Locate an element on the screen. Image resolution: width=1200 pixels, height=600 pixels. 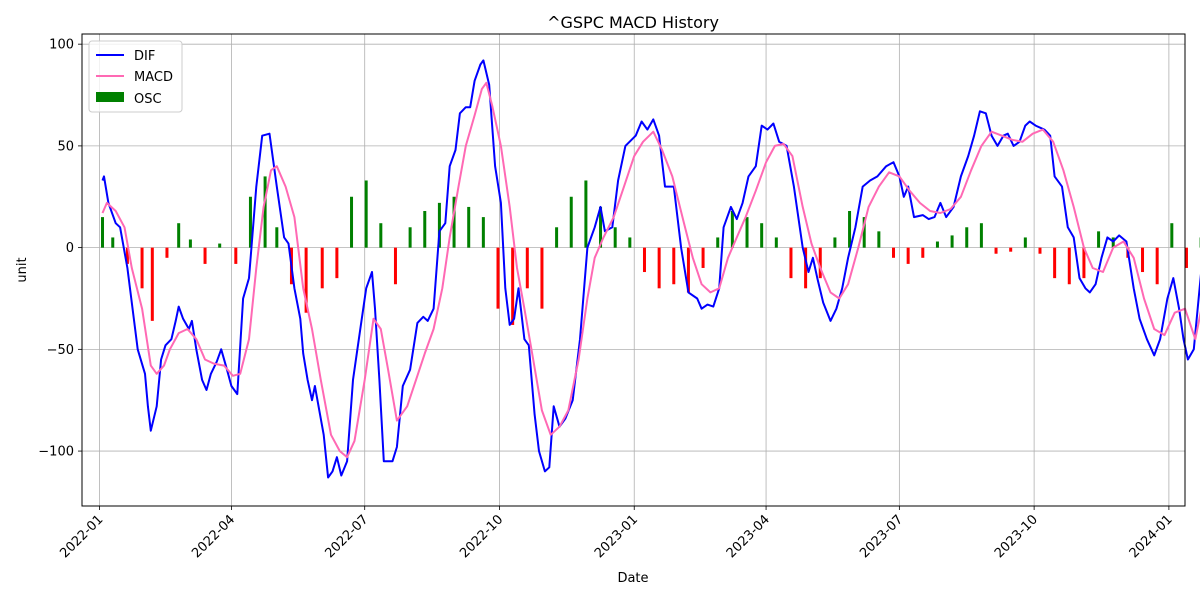
legend: DIF MACD OSC is located at coordinates (135, 76).